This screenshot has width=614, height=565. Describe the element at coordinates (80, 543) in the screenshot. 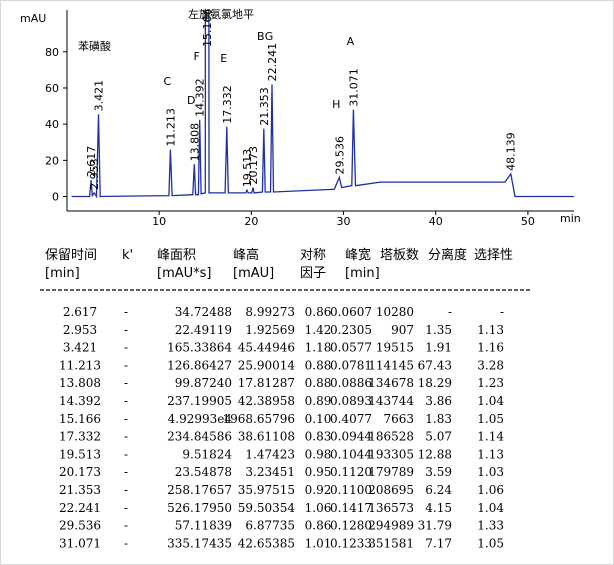

I see `table-cell: 31.071` at that location.